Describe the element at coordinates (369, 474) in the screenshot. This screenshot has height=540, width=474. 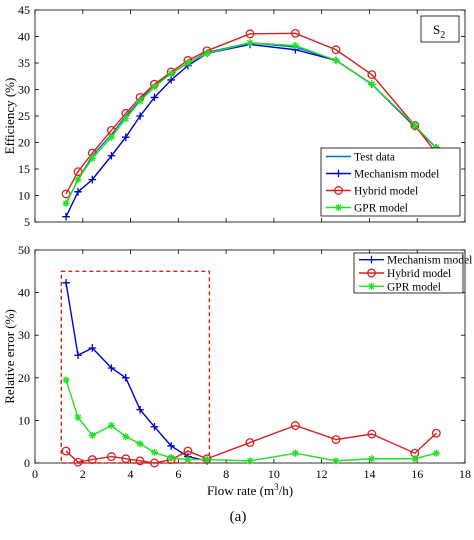
I see `x-tick-label: 14` at that location.